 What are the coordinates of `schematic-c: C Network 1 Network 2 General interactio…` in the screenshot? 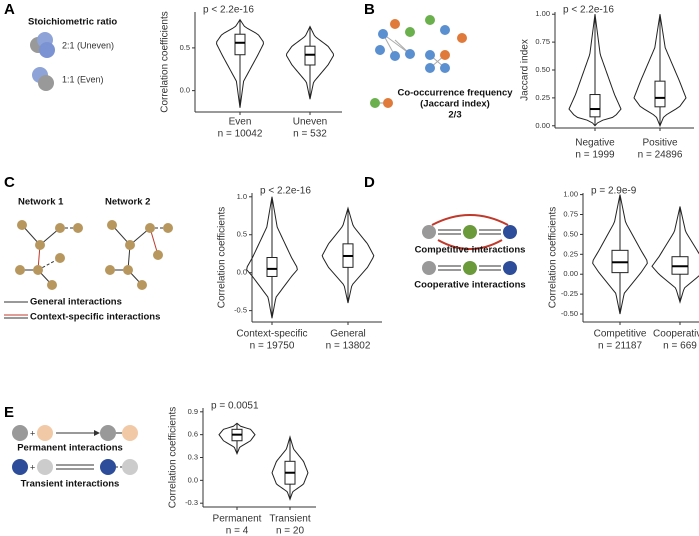 It's located at (88, 248).